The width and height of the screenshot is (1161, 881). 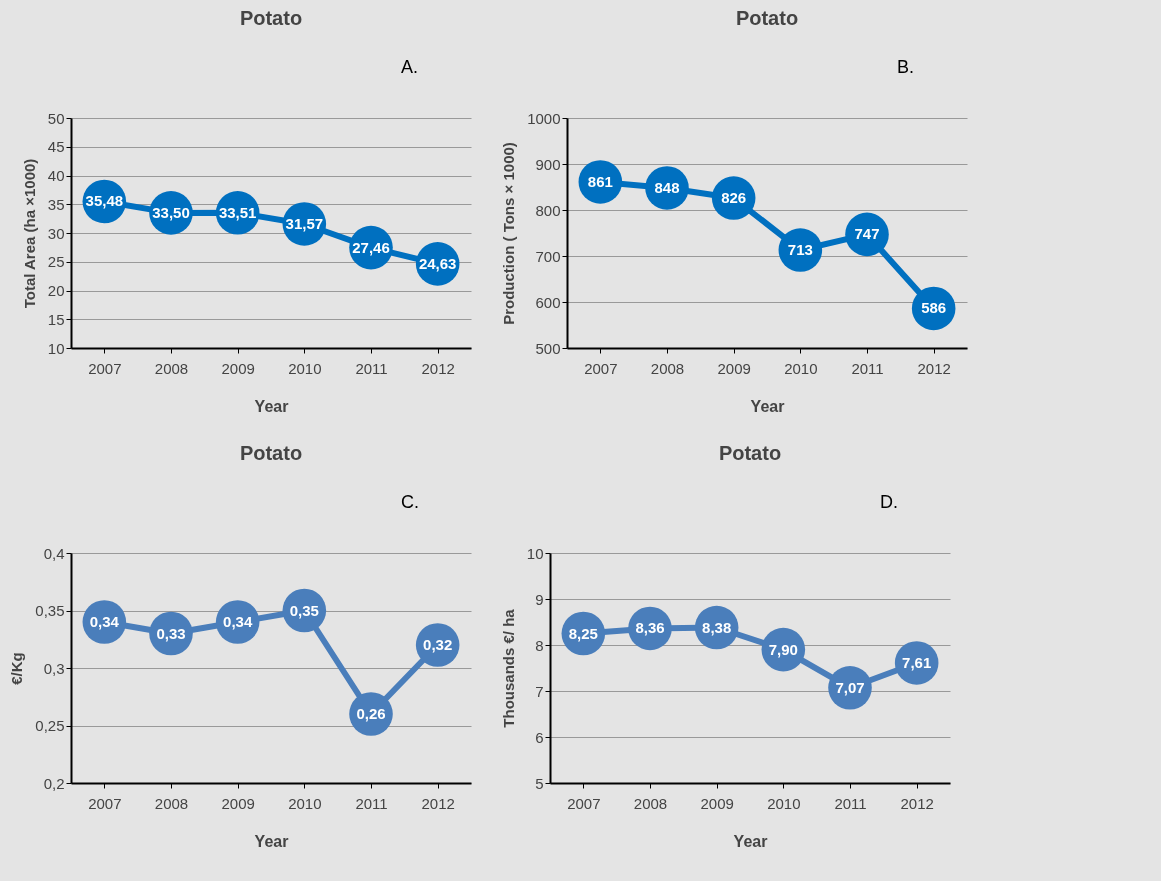 What do you see at coordinates (56, 233) in the screenshot?
I see `y-tick-label: 30` at bounding box center [56, 233].